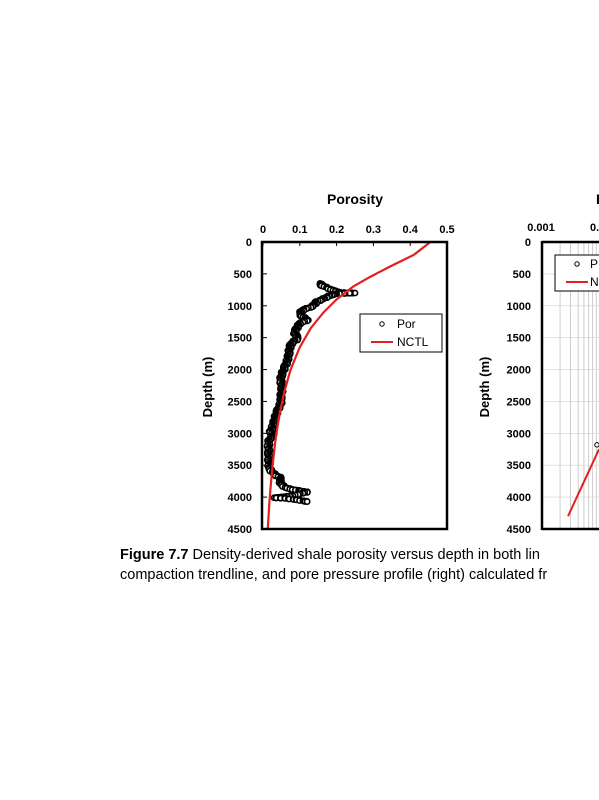  What do you see at coordinates (594, 264) in the screenshot?
I see `legend-entry: P` at bounding box center [594, 264].